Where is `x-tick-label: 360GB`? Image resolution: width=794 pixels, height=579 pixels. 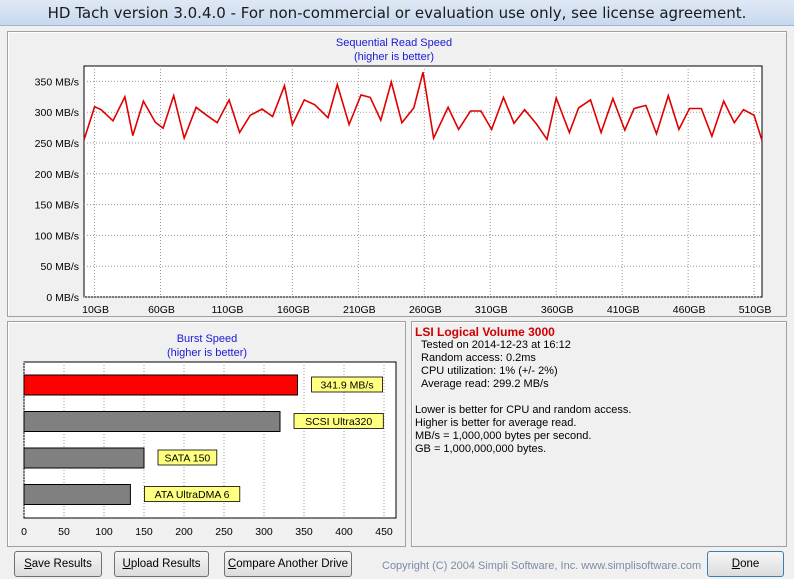 x-tick-label: 360GB is located at coordinates (557, 310).